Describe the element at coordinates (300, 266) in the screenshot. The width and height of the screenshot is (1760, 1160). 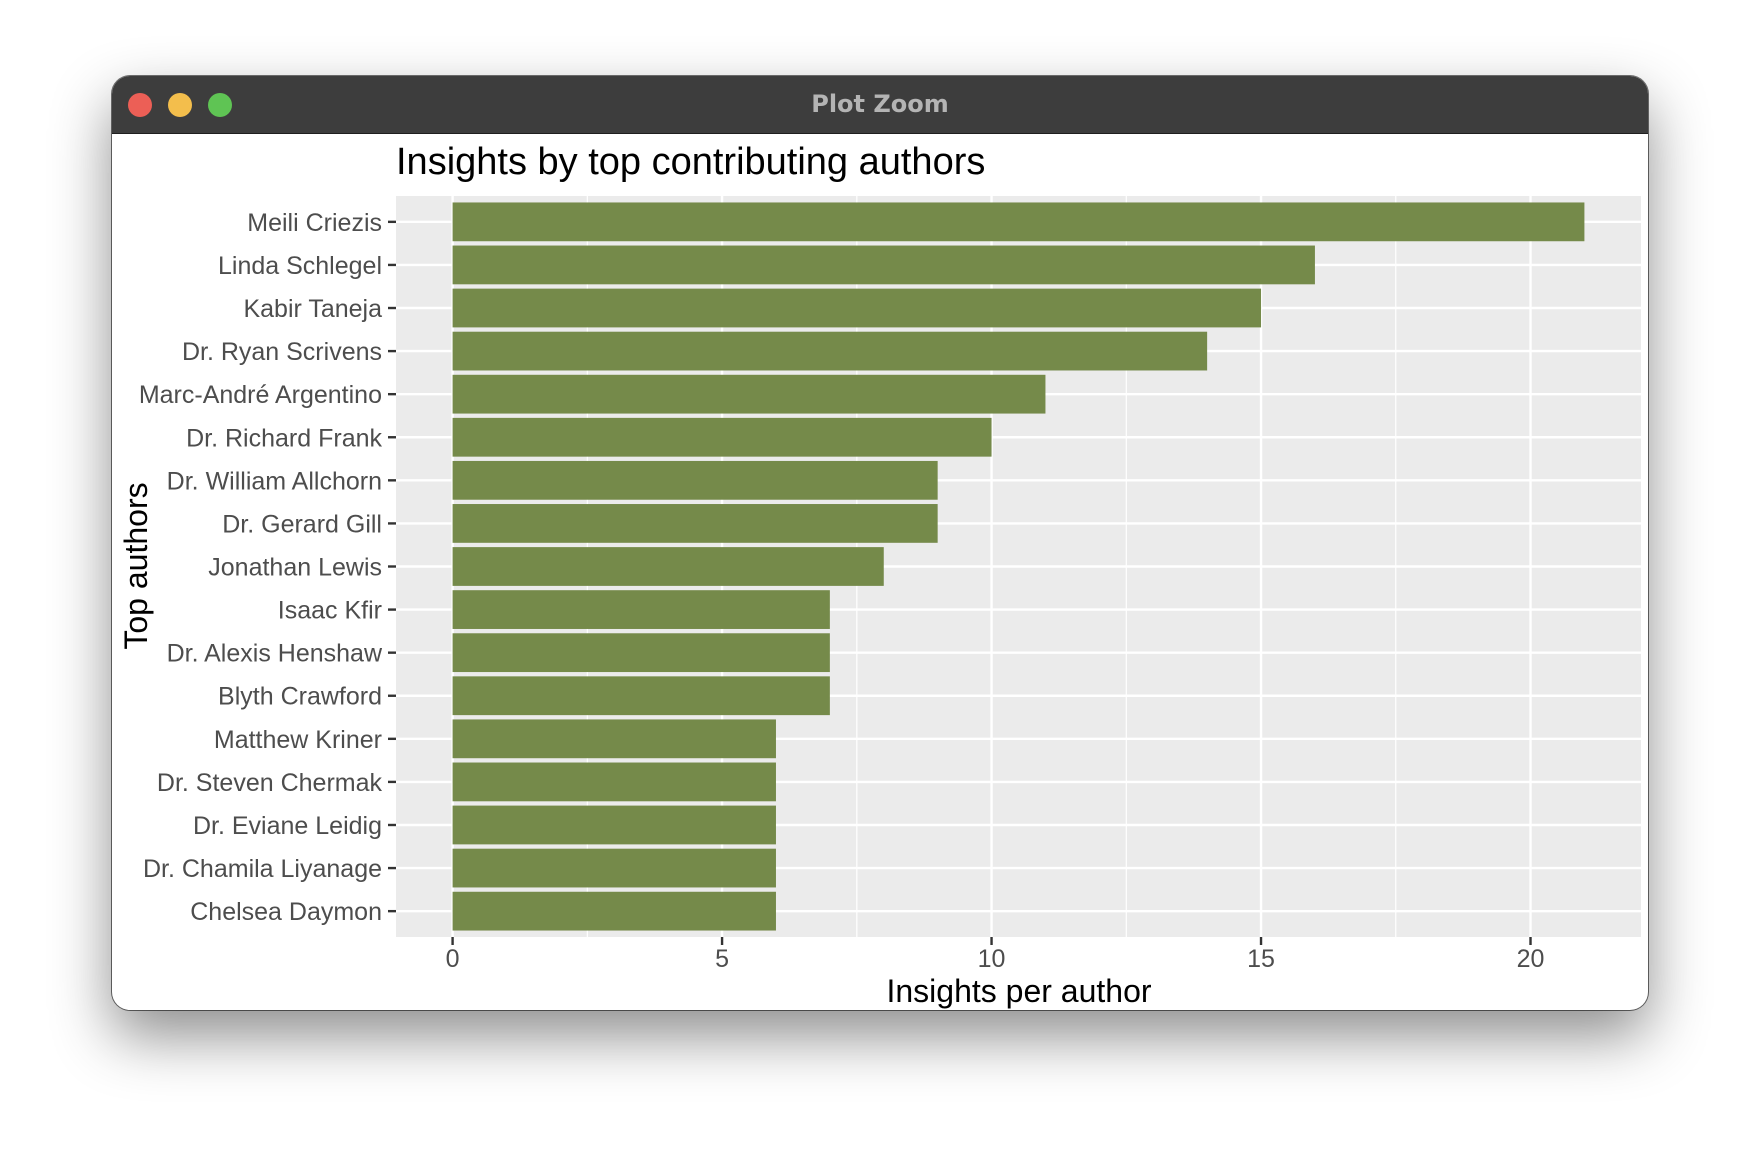
I see `y-tick-label: Linda Schlegel` at that location.